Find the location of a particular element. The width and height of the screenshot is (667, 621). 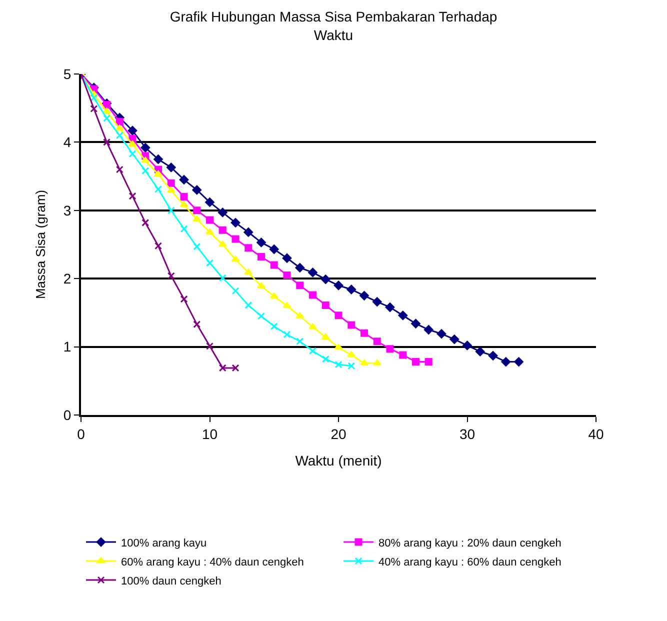

y-tick-label: 2 is located at coordinates (67, 278).